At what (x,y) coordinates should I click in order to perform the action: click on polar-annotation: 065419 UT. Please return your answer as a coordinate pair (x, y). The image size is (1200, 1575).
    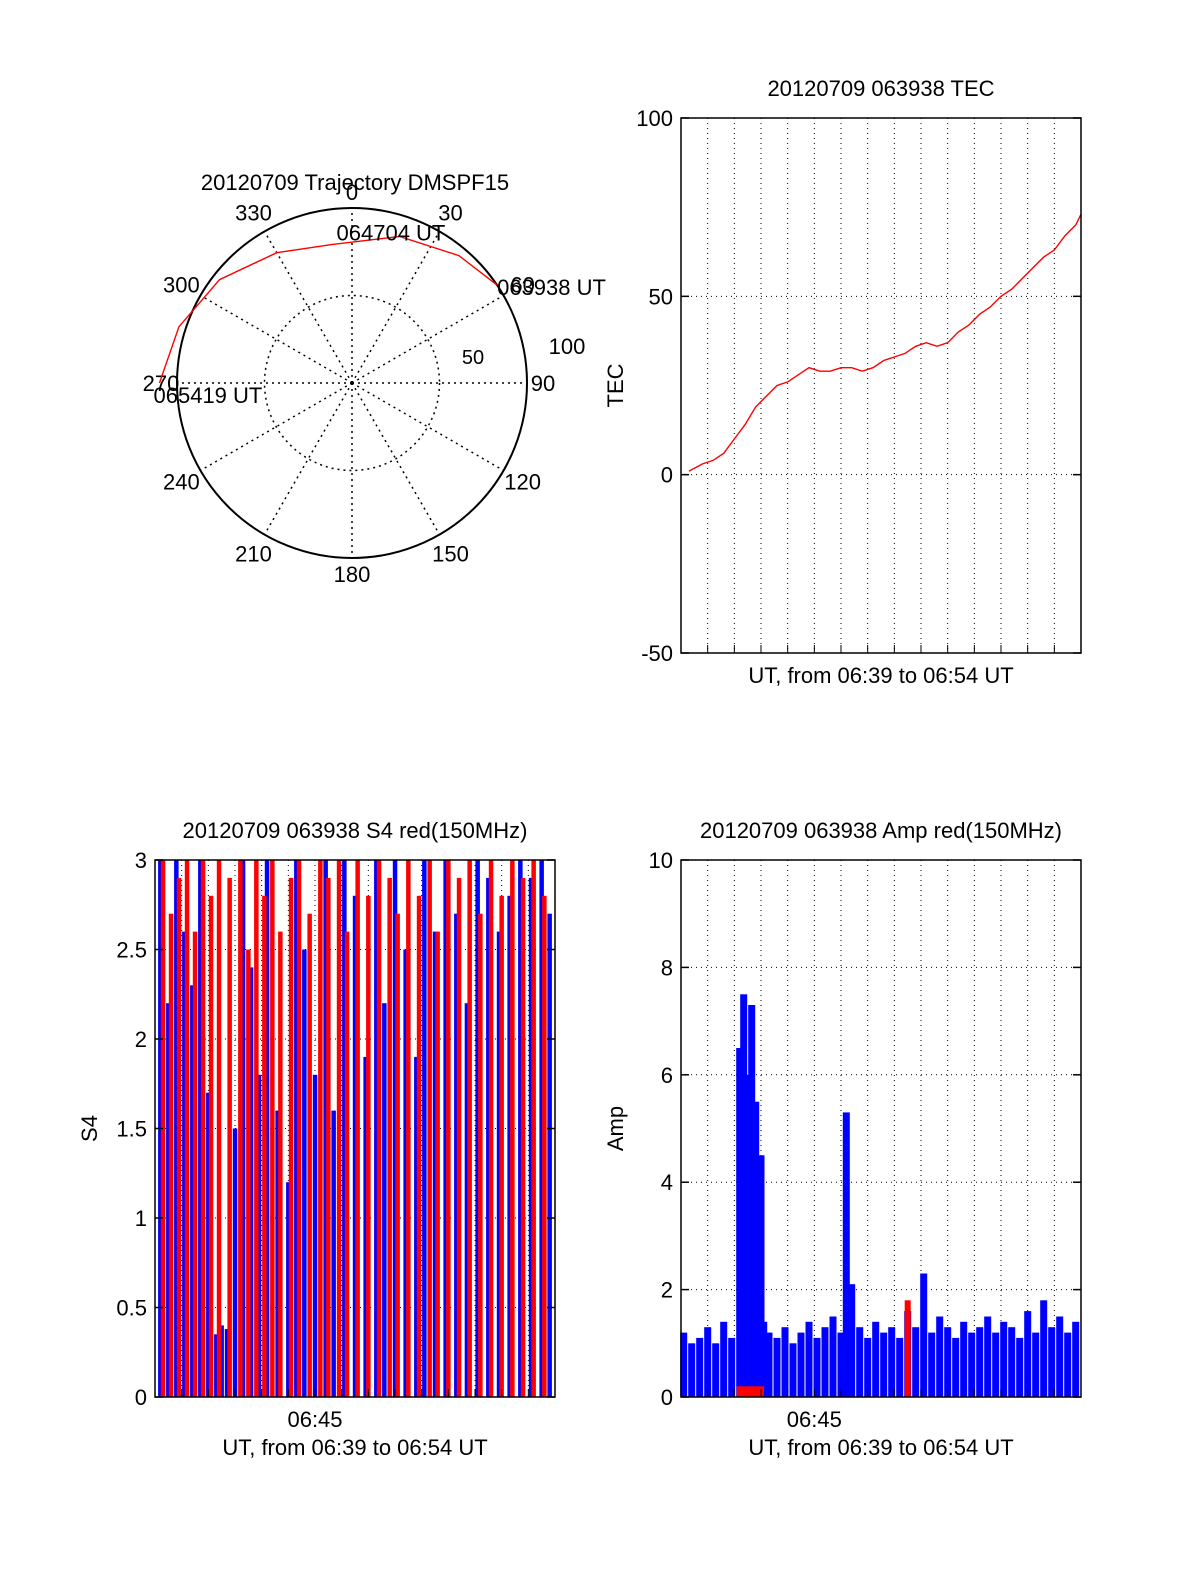
    Looking at the image, I should click on (208, 395).